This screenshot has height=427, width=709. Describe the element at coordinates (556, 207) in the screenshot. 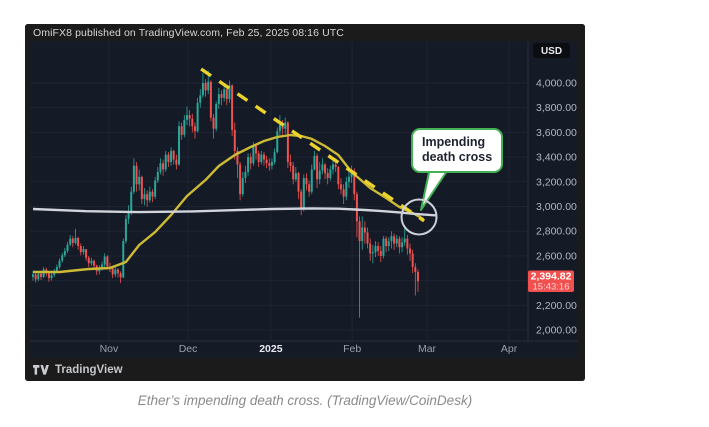

I see `price-tick-label: 3,000.00` at that location.